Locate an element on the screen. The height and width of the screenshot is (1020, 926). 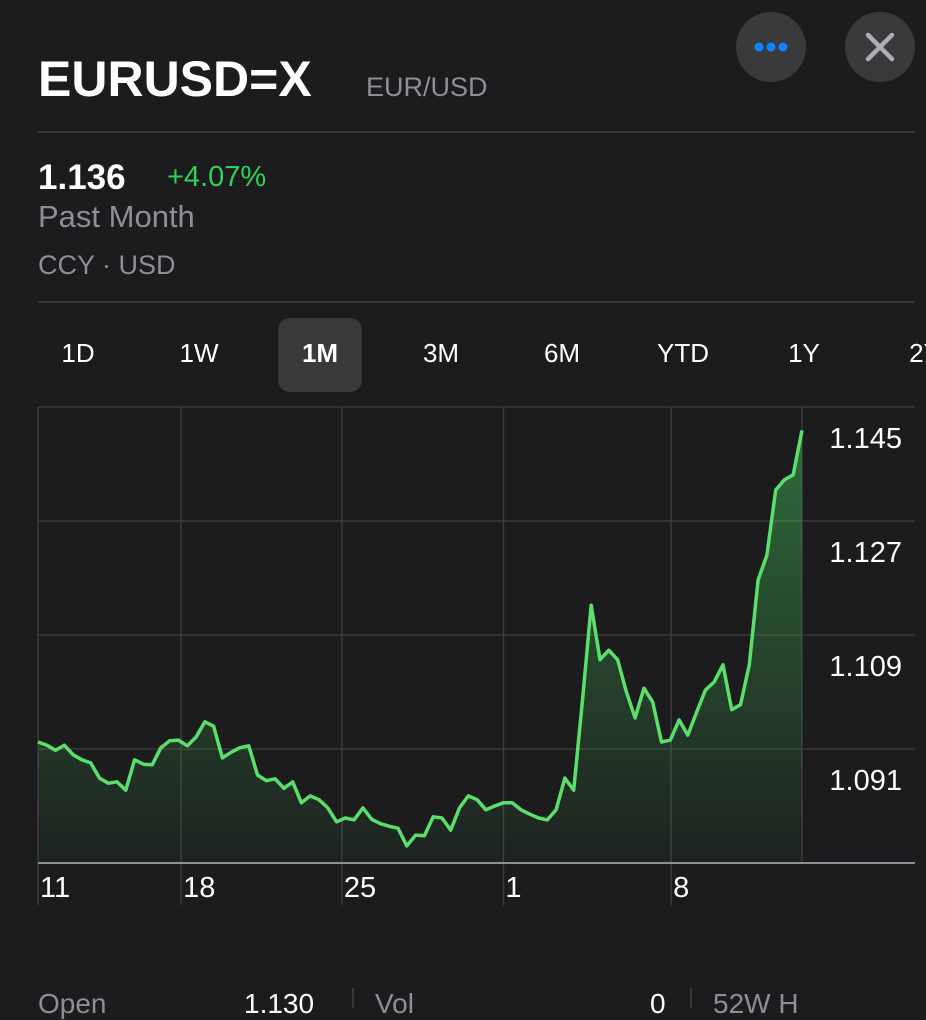
stat-text: 1.130 is located at coordinates (279, 1003).